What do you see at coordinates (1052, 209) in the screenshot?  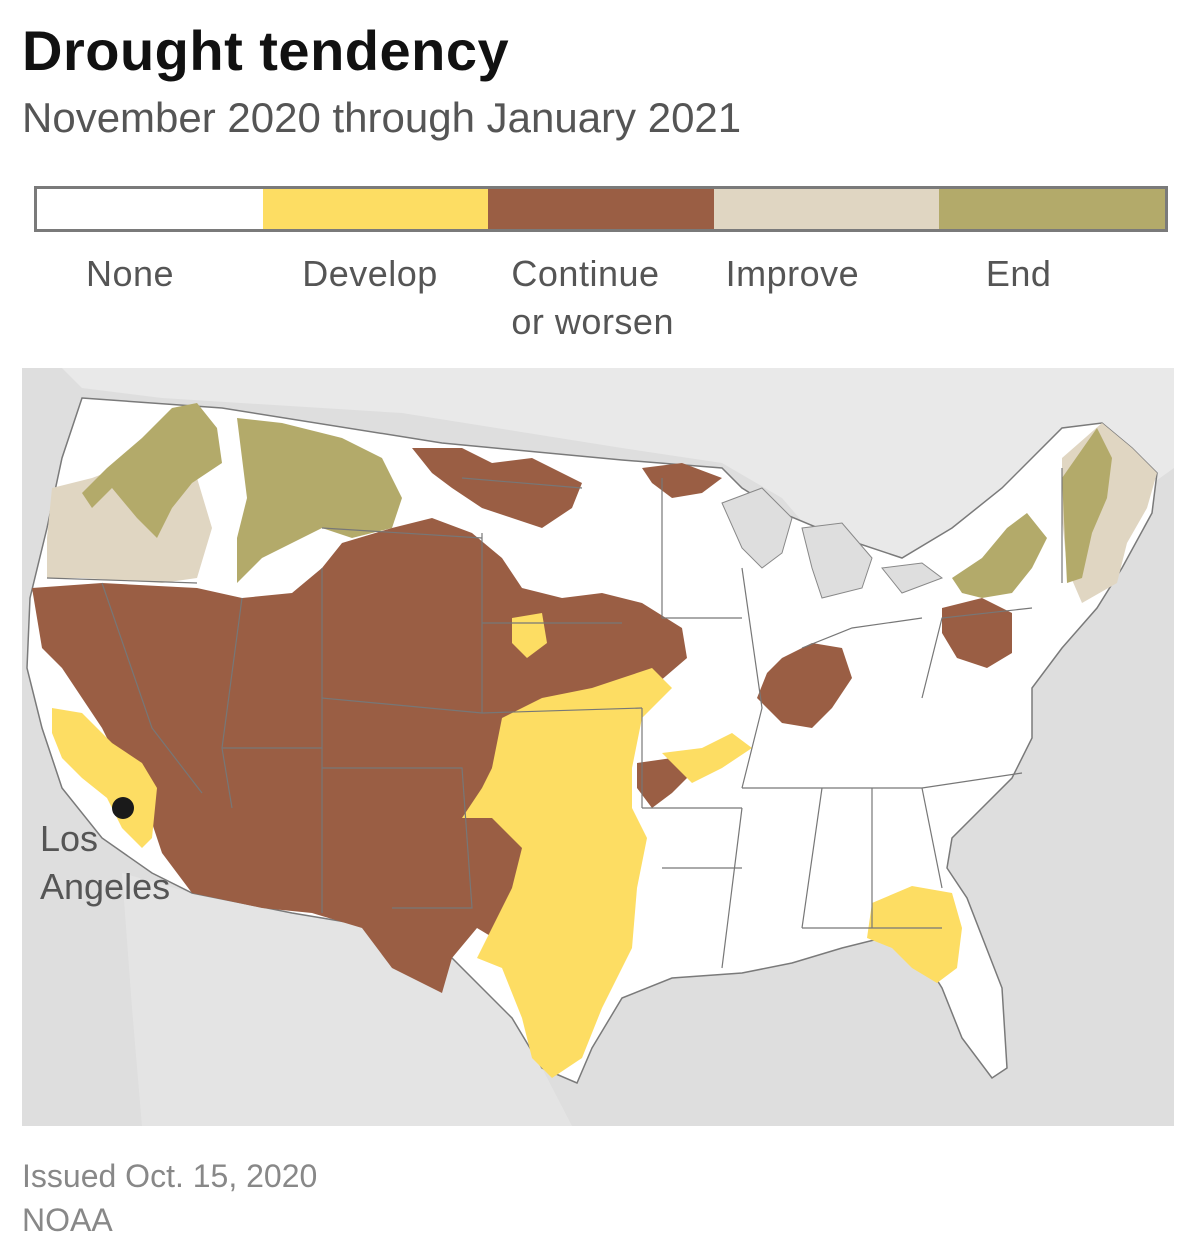 I see `legend-swatch-end` at bounding box center [1052, 209].